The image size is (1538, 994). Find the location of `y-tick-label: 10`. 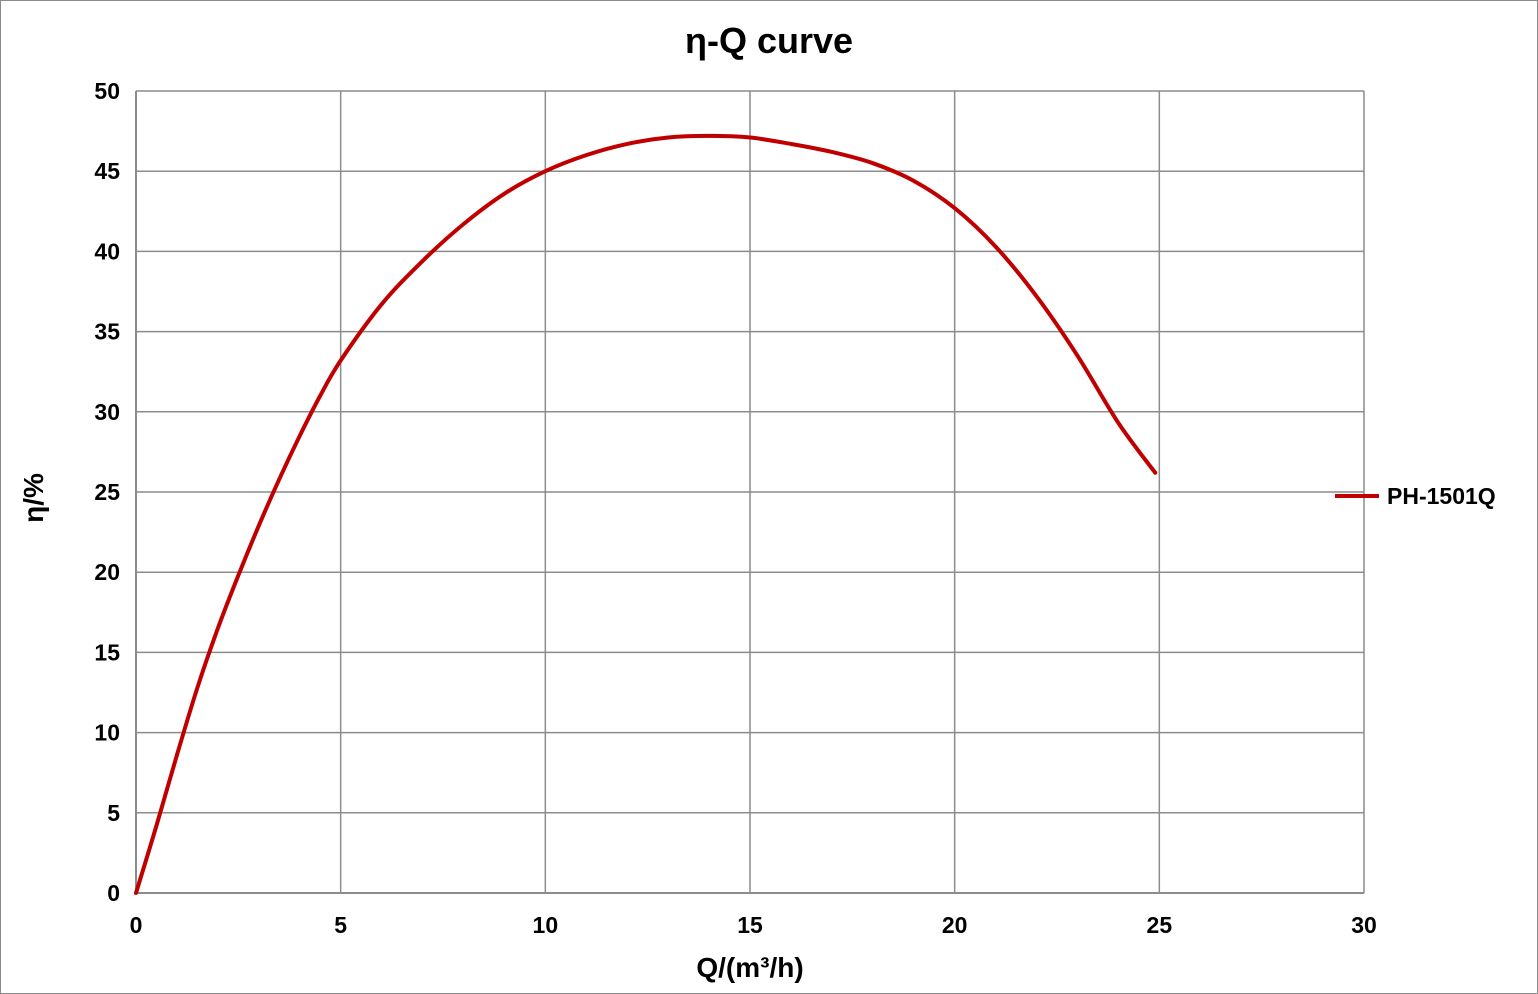

y-tick-label: 10 is located at coordinates (107, 733).